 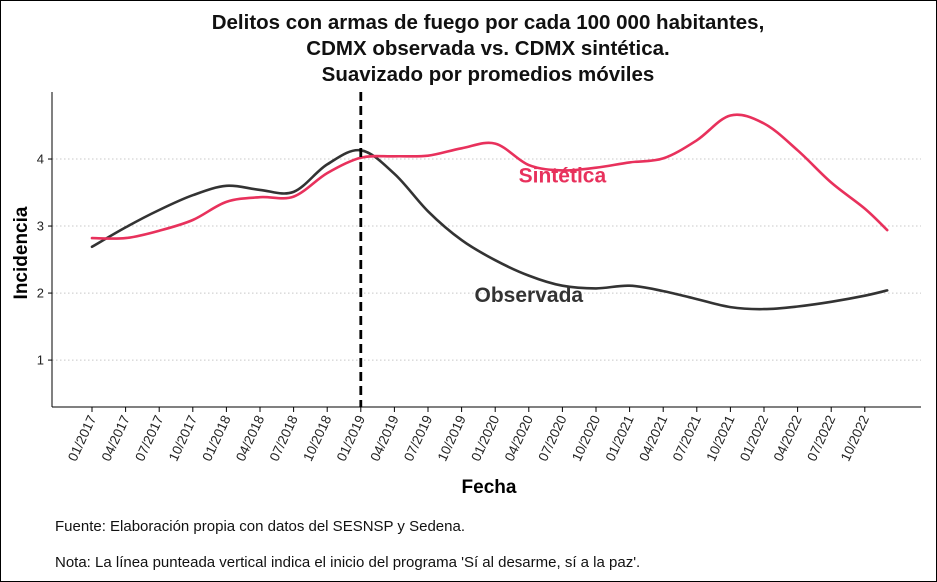 What do you see at coordinates (586, 438) in the screenshot?
I see `x-tick-label: 10/2020` at bounding box center [586, 438].